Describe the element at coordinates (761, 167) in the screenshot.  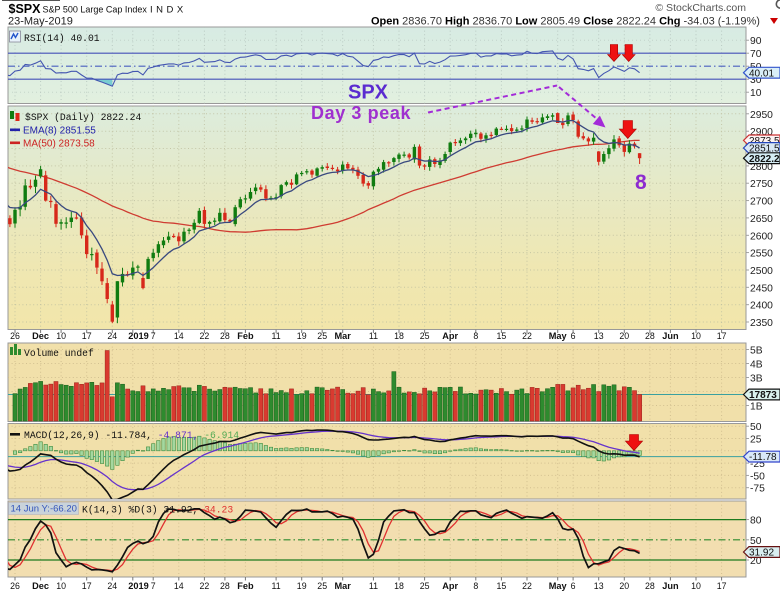
I see `svg-text: 2800` at that location.